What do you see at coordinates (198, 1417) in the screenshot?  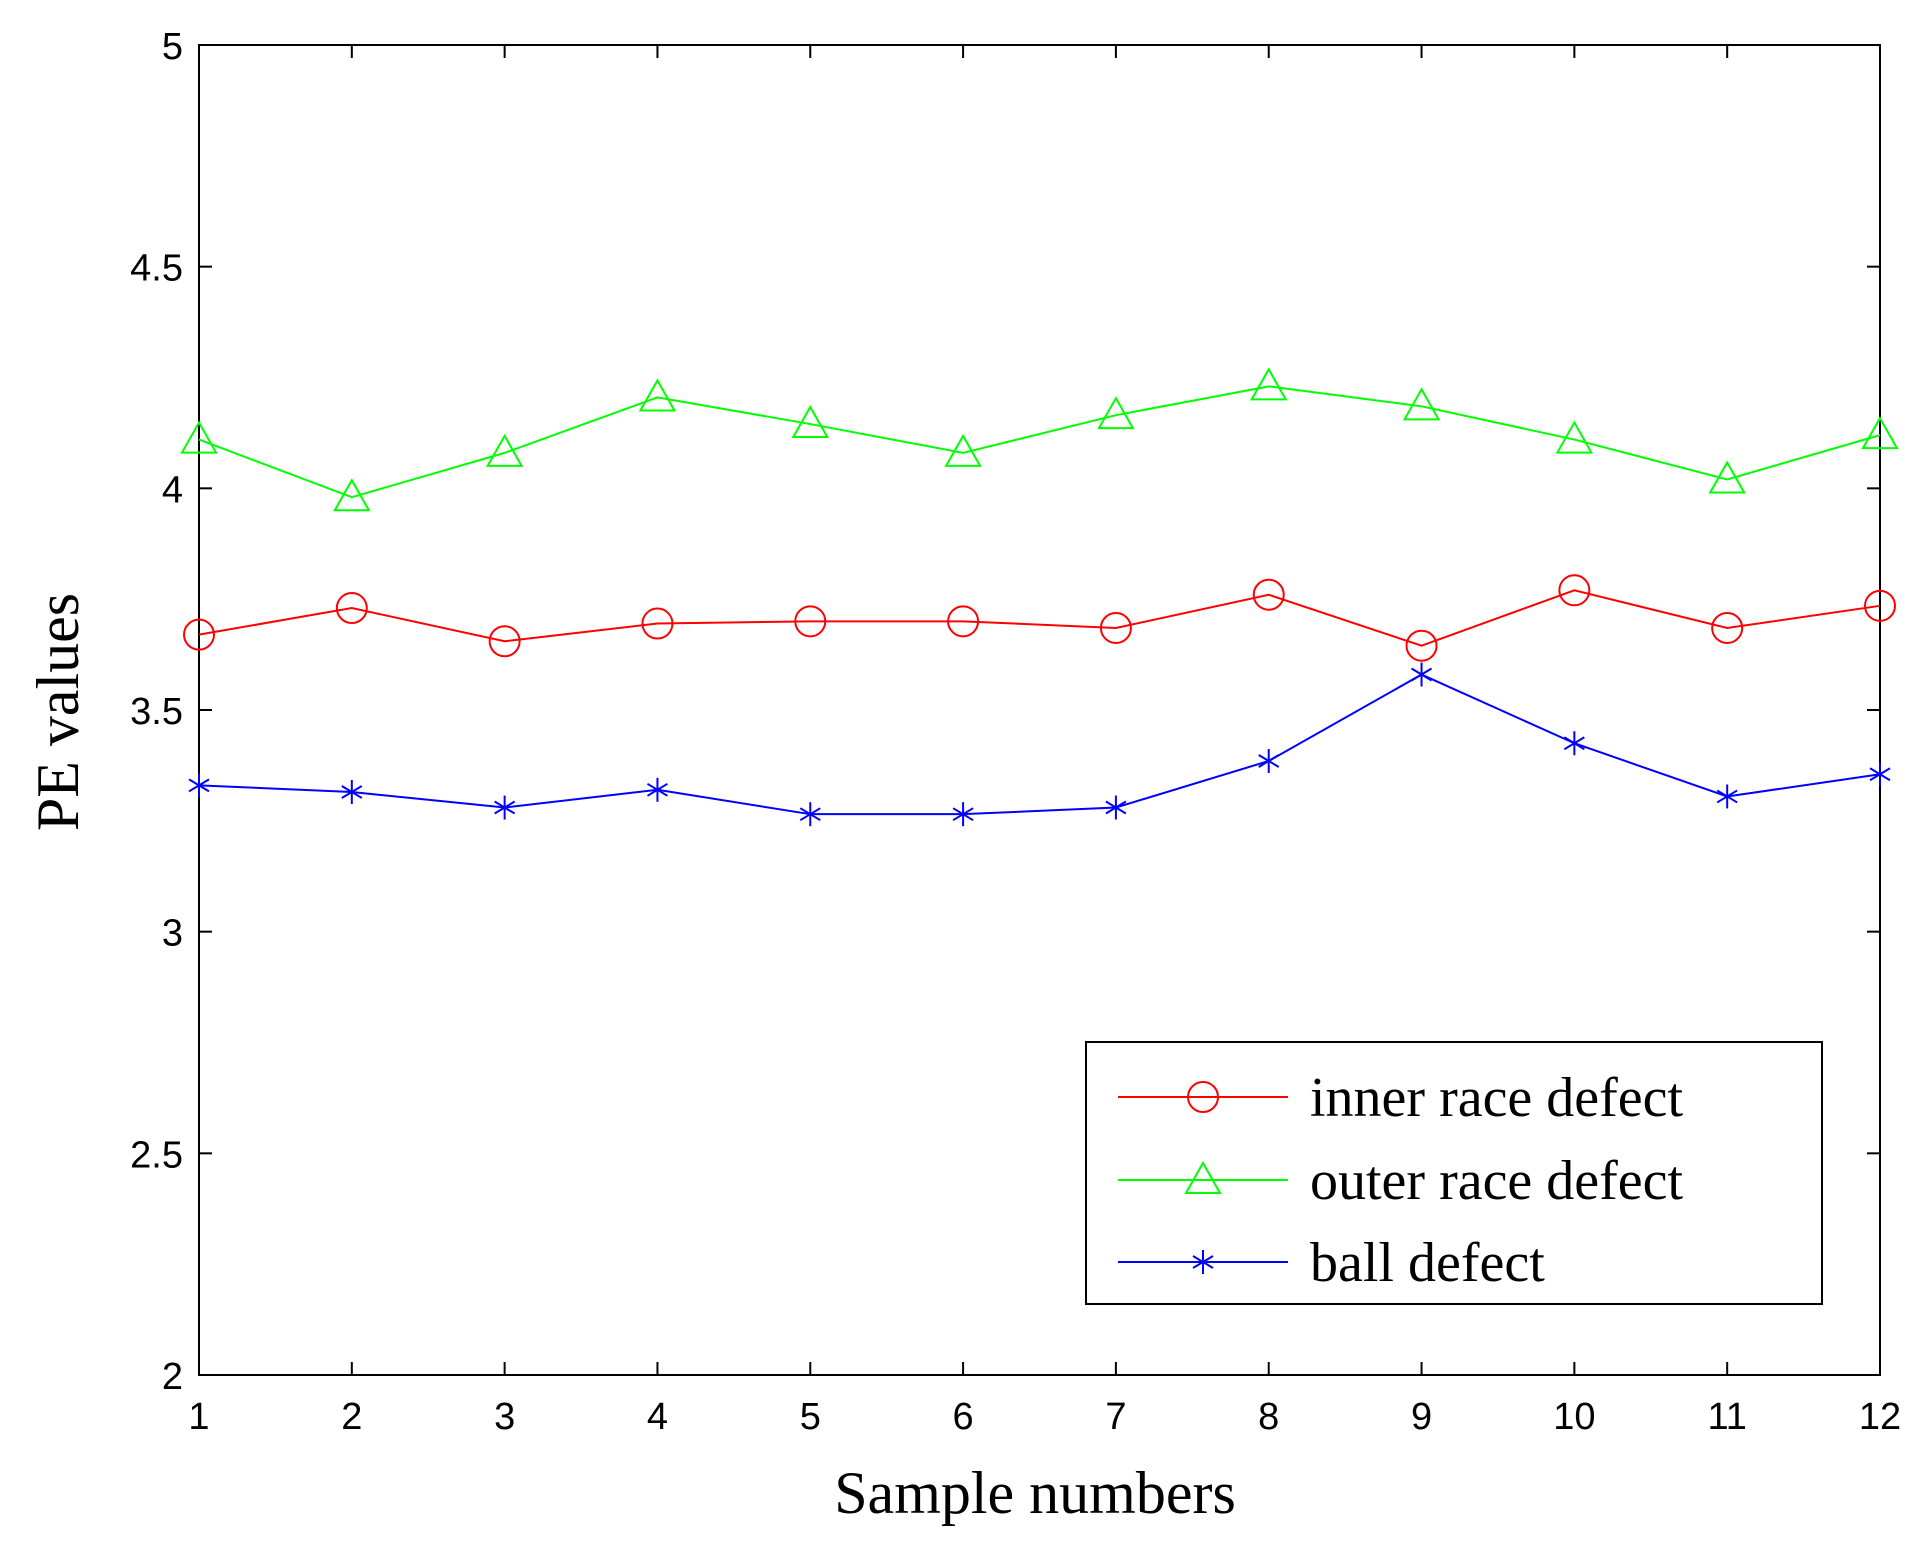 I see `x-tick-label: 1` at bounding box center [198, 1417].